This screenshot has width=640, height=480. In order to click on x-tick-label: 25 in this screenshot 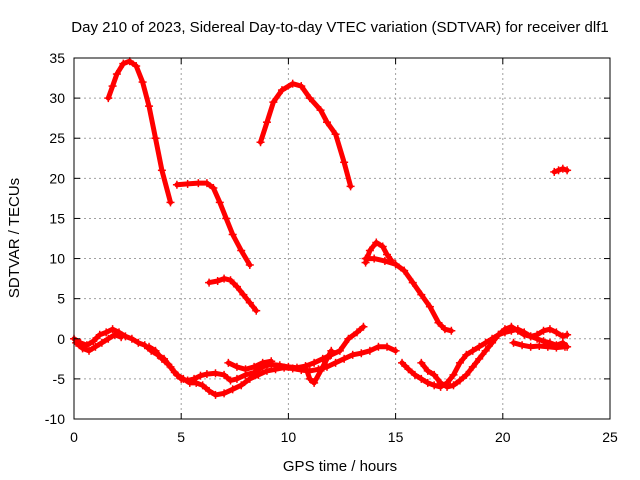, I will do `click(610, 437)`.